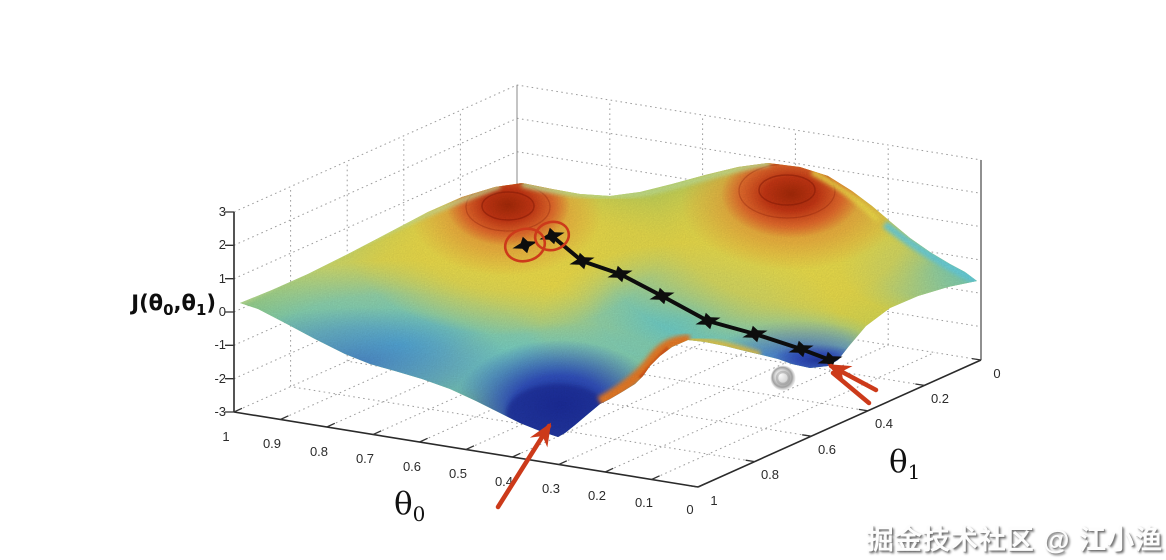  What do you see at coordinates (272, 443) in the screenshot?
I see `x-tick-label: 0.9` at bounding box center [272, 443].